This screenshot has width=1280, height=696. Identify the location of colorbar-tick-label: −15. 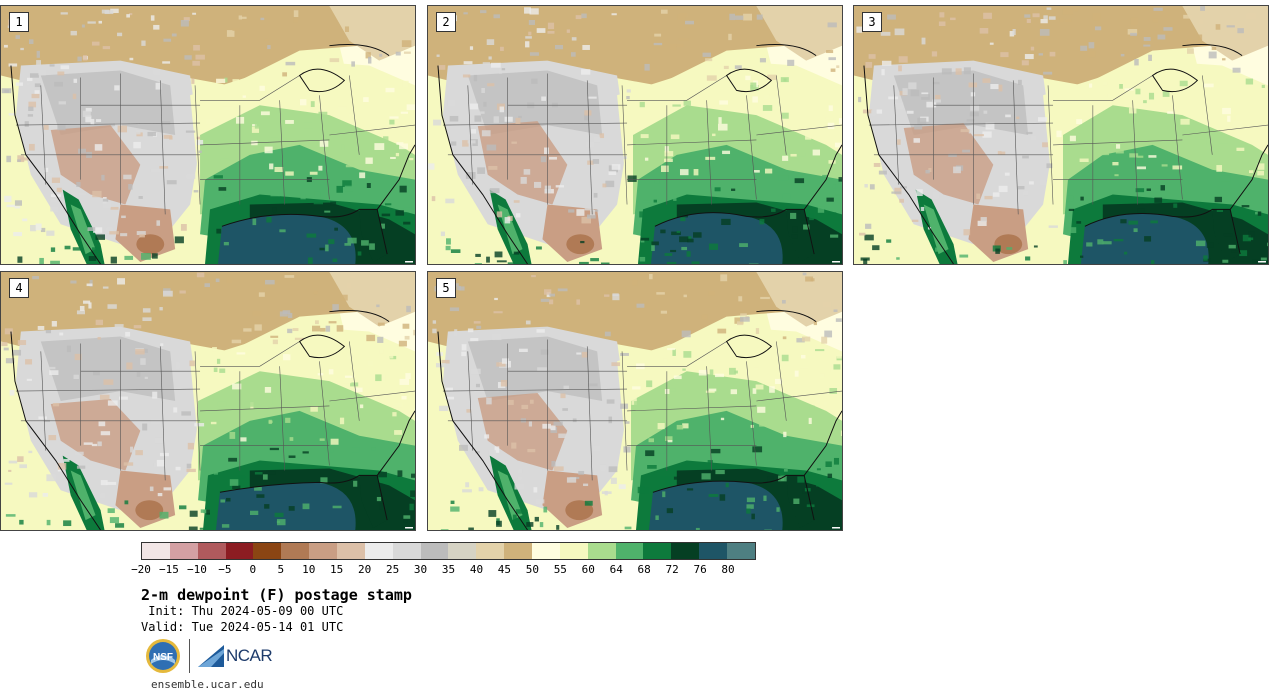
(169, 569).